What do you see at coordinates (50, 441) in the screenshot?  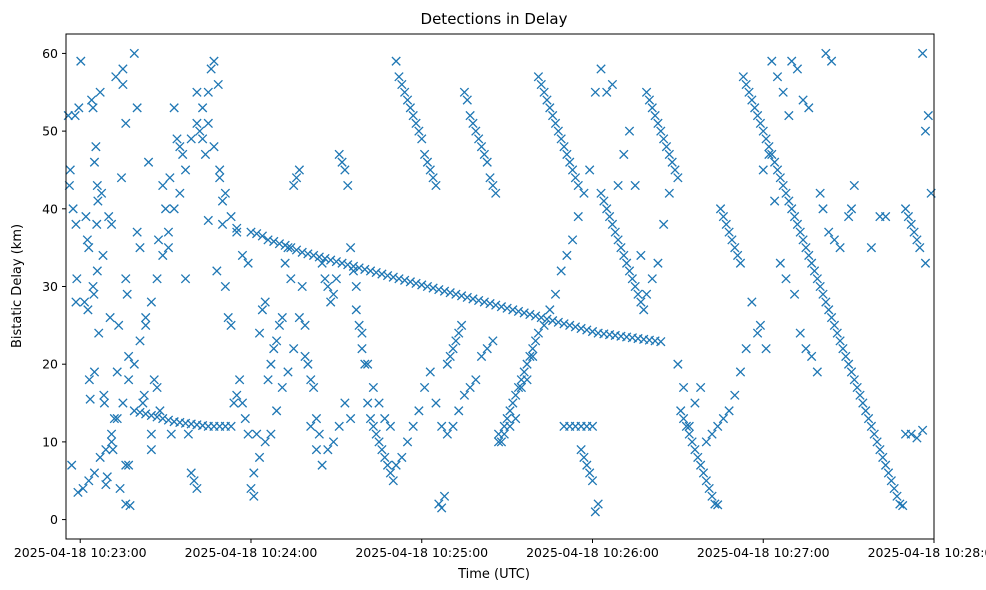 I see `y-tick-label: 10` at bounding box center [50, 441].